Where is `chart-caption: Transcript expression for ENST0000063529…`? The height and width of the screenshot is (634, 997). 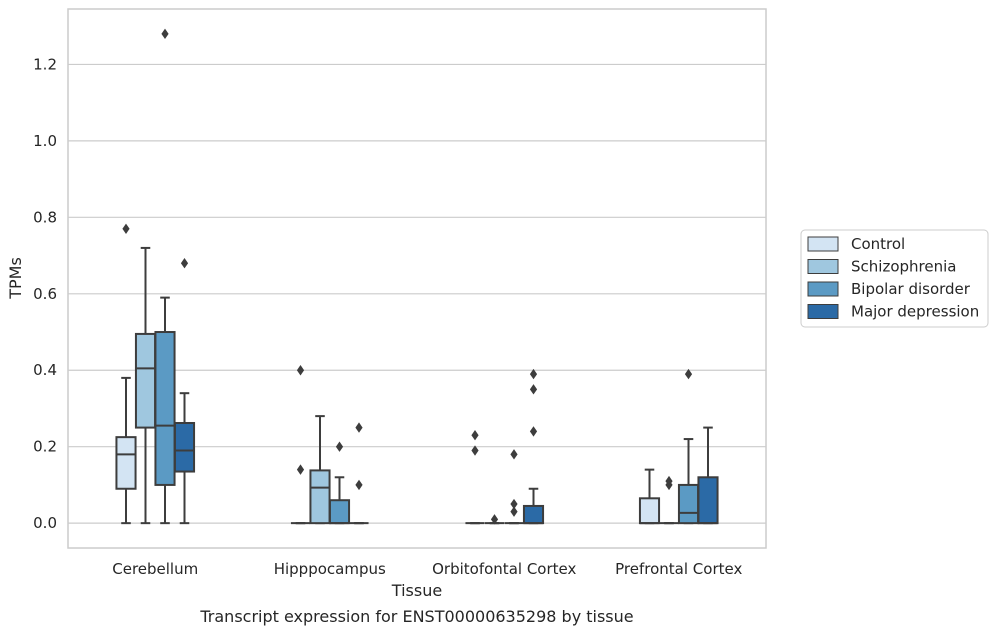
chart-caption: Transcript expression for ENST0000063529… is located at coordinates (416, 616).